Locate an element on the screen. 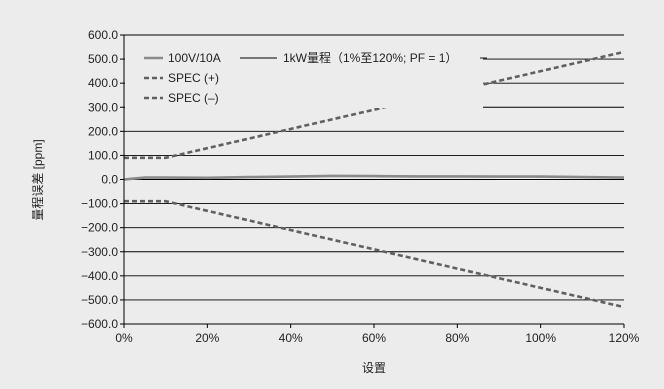 This screenshot has width=664, height=389. y-tick-label: −400.0 is located at coordinates (99, 276).